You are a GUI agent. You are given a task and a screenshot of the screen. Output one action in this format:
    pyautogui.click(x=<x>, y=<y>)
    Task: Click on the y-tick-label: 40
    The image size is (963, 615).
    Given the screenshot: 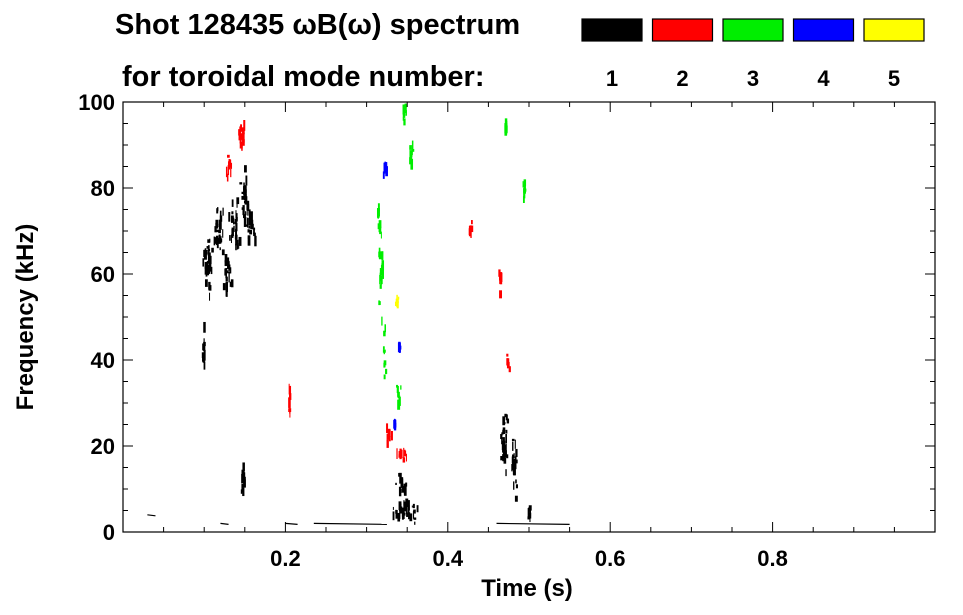 What is the action you would take?
    pyautogui.click(x=103, y=360)
    